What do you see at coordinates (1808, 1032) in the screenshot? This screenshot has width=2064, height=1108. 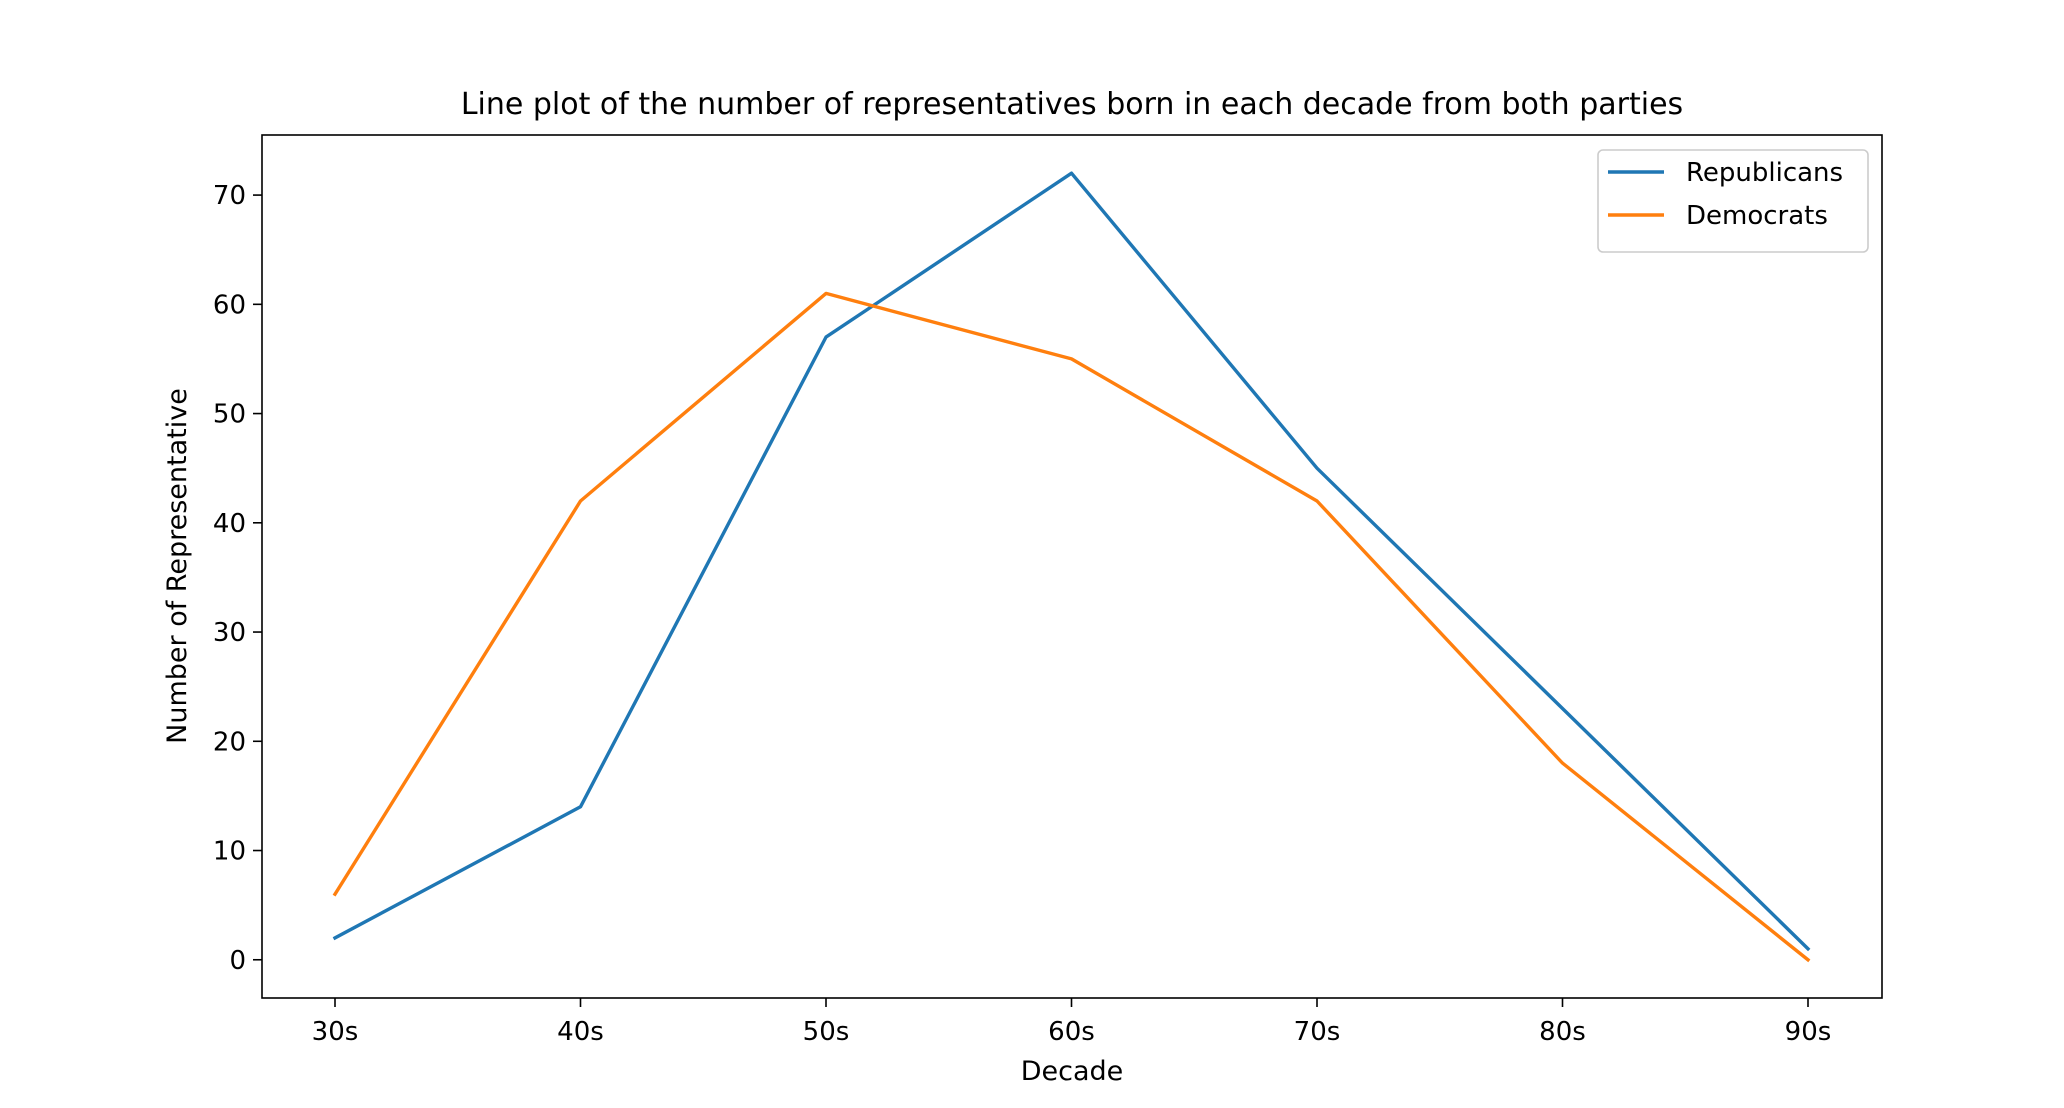 I see `x-tick-label: 90s` at bounding box center [1808, 1032].